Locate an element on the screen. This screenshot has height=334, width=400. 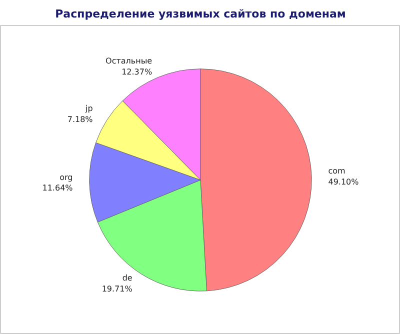
slice-label: Остальные is located at coordinates (129, 61).